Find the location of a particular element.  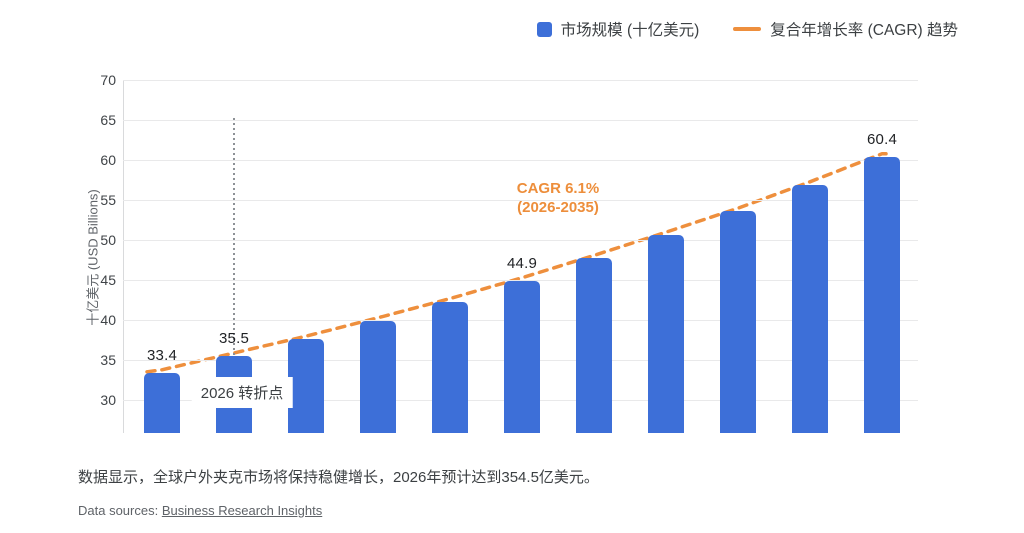

y-tick-45: 45 is located at coordinates (108, 280).